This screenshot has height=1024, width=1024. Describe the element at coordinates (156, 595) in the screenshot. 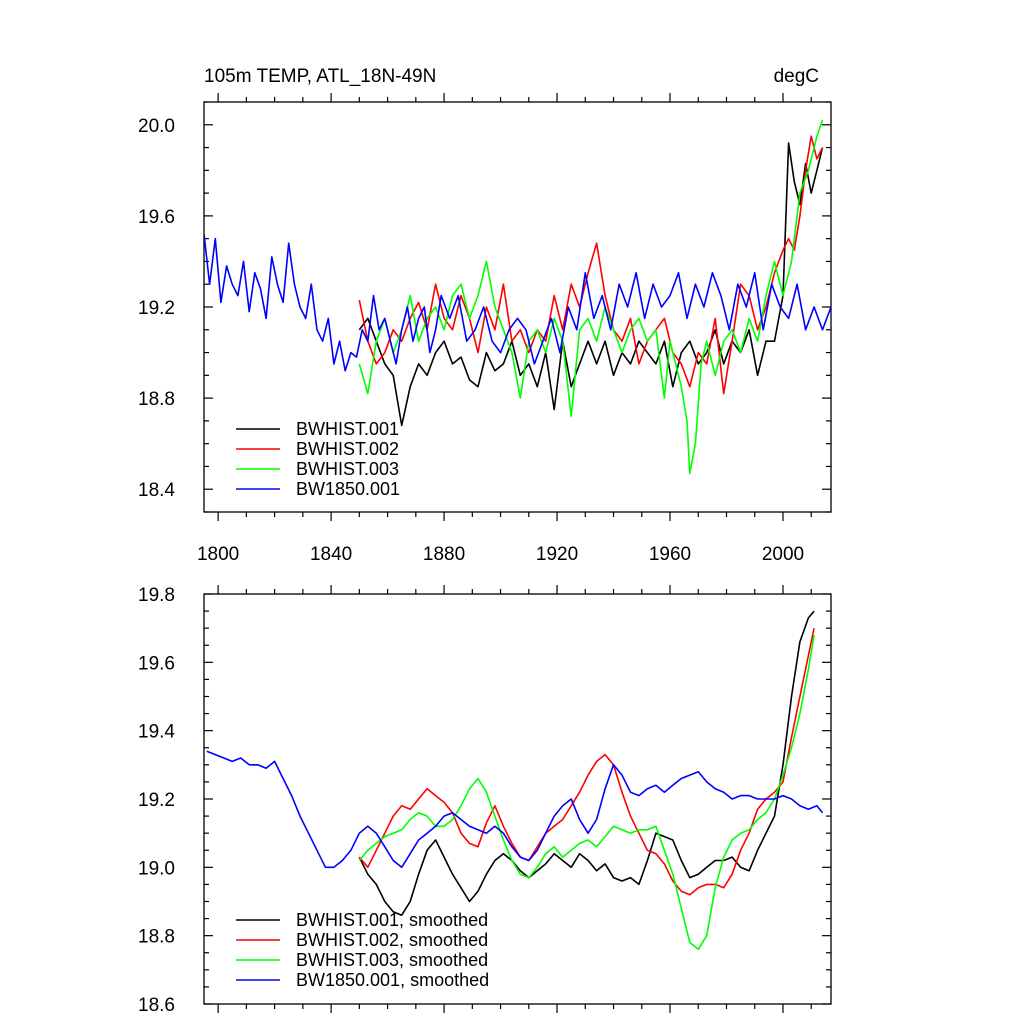

I see `y-tick-label: 19.8` at that location.